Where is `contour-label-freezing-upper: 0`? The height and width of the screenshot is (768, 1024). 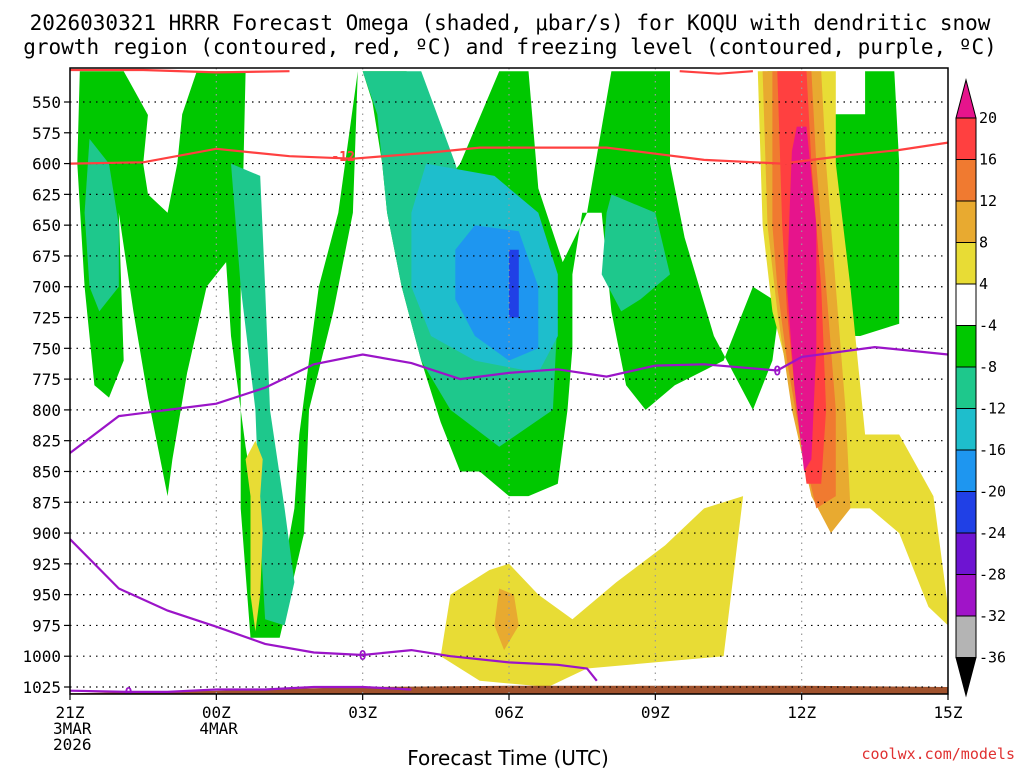 contour-label-freezing-upper: 0 is located at coordinates (777, 371).